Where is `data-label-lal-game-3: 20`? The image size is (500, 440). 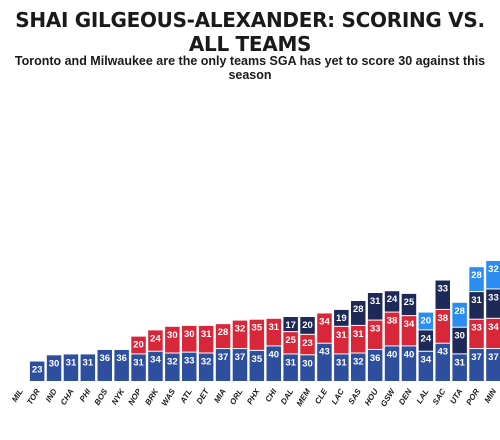
data-label-lal-game-3: 20 is located at coordinates (426, 321).